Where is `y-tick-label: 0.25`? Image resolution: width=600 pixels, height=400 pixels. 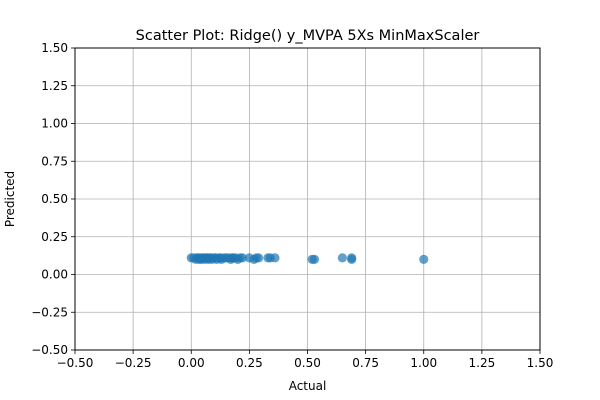
y-tick-label: 0.25 is located at coordinates (54, 237).